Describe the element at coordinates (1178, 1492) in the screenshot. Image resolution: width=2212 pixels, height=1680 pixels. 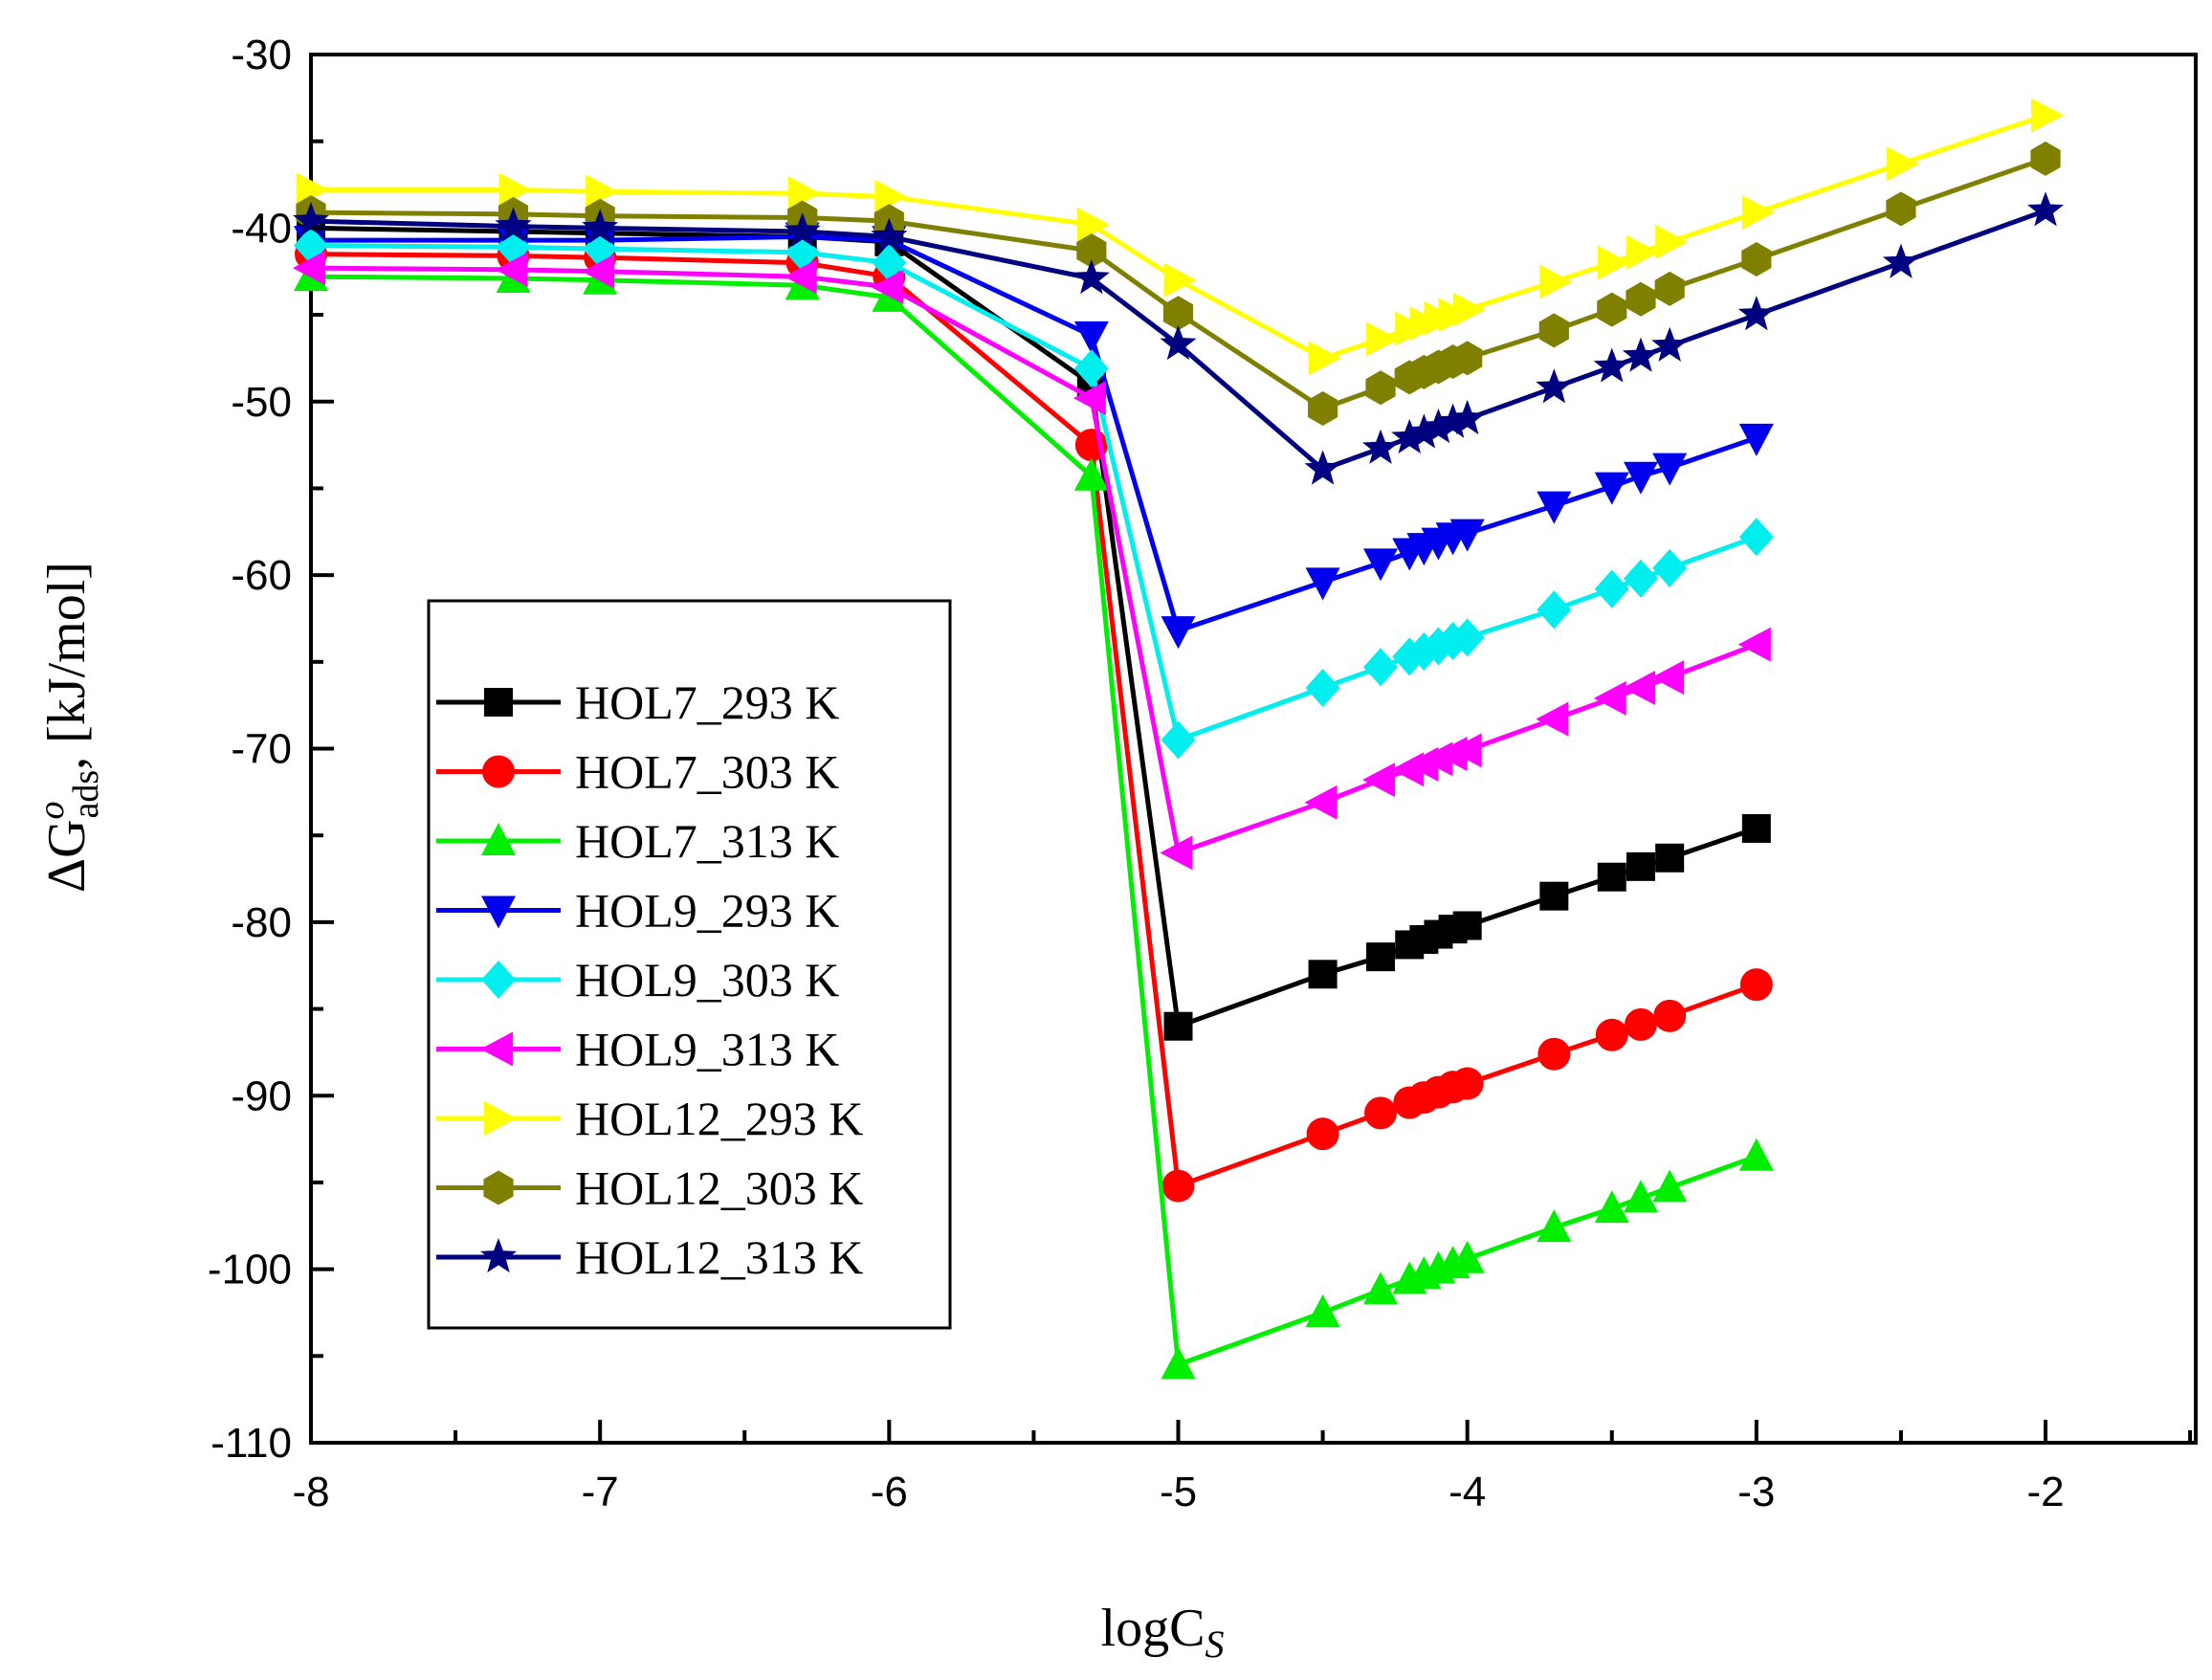
I see `x-tick-label: -5` at that location.